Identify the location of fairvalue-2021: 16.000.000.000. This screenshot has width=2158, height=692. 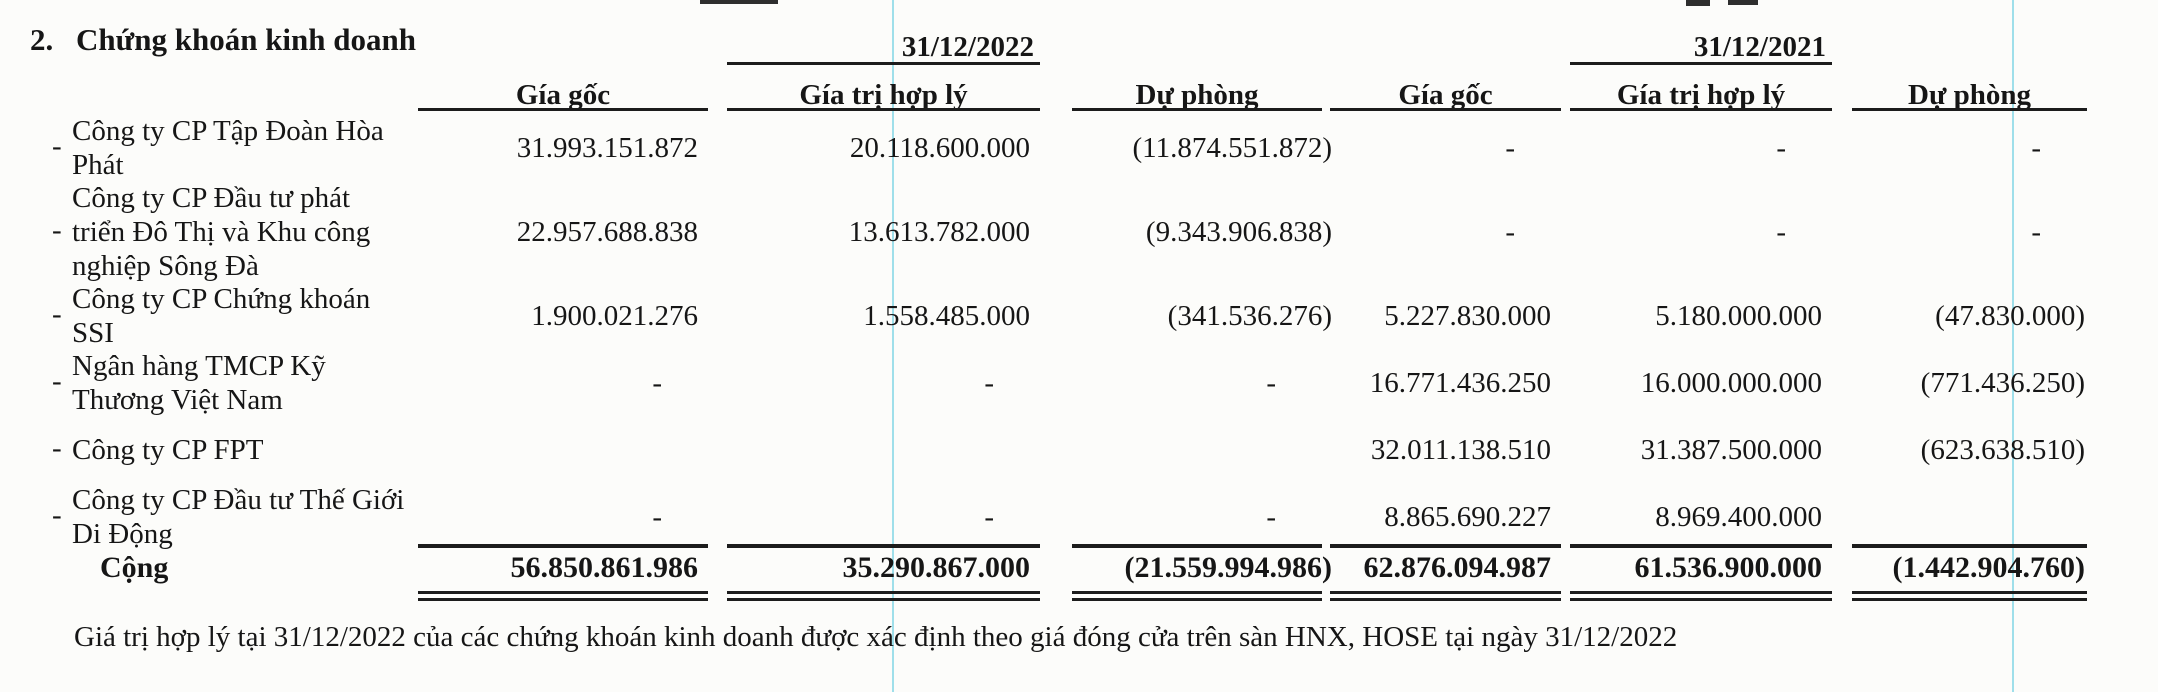
(1731, 382).